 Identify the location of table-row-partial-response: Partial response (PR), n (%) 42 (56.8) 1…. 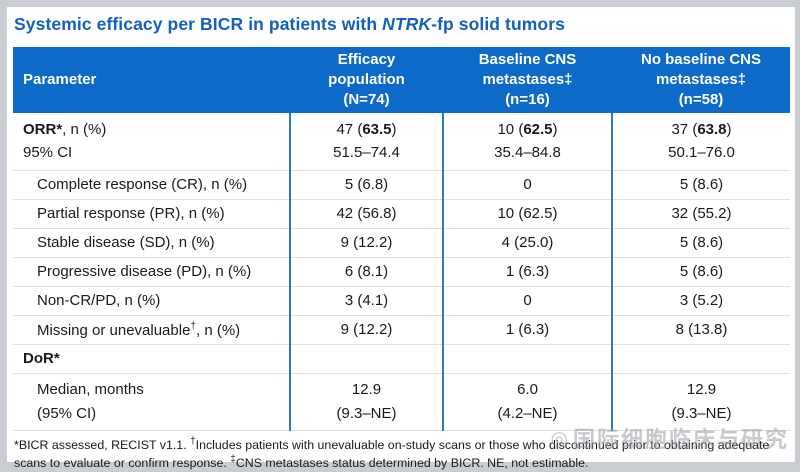
(401, 213).